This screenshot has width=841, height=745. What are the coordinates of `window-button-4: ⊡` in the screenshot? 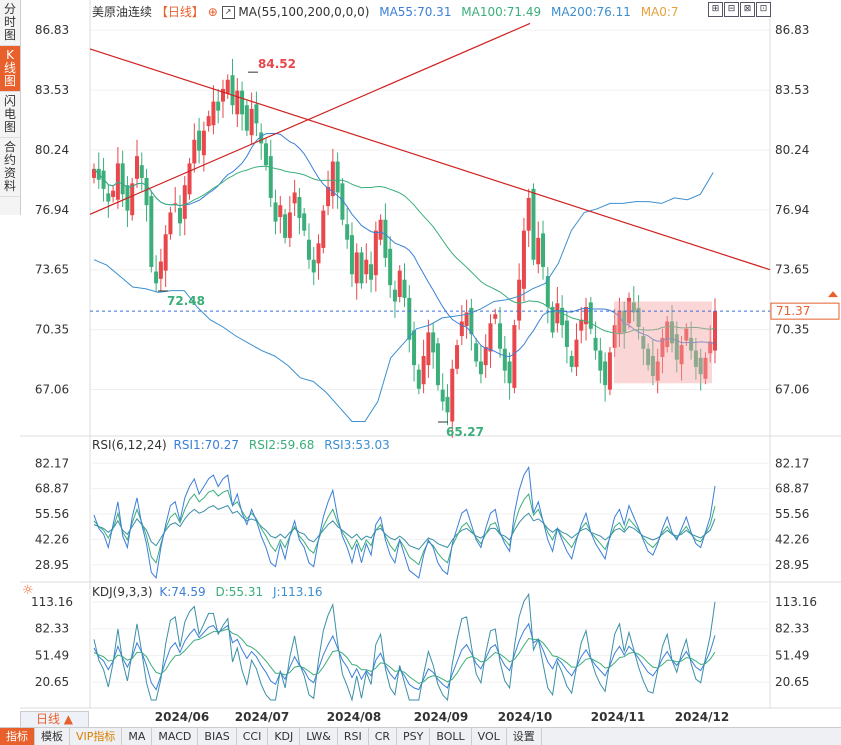 It's located at (763, 9).